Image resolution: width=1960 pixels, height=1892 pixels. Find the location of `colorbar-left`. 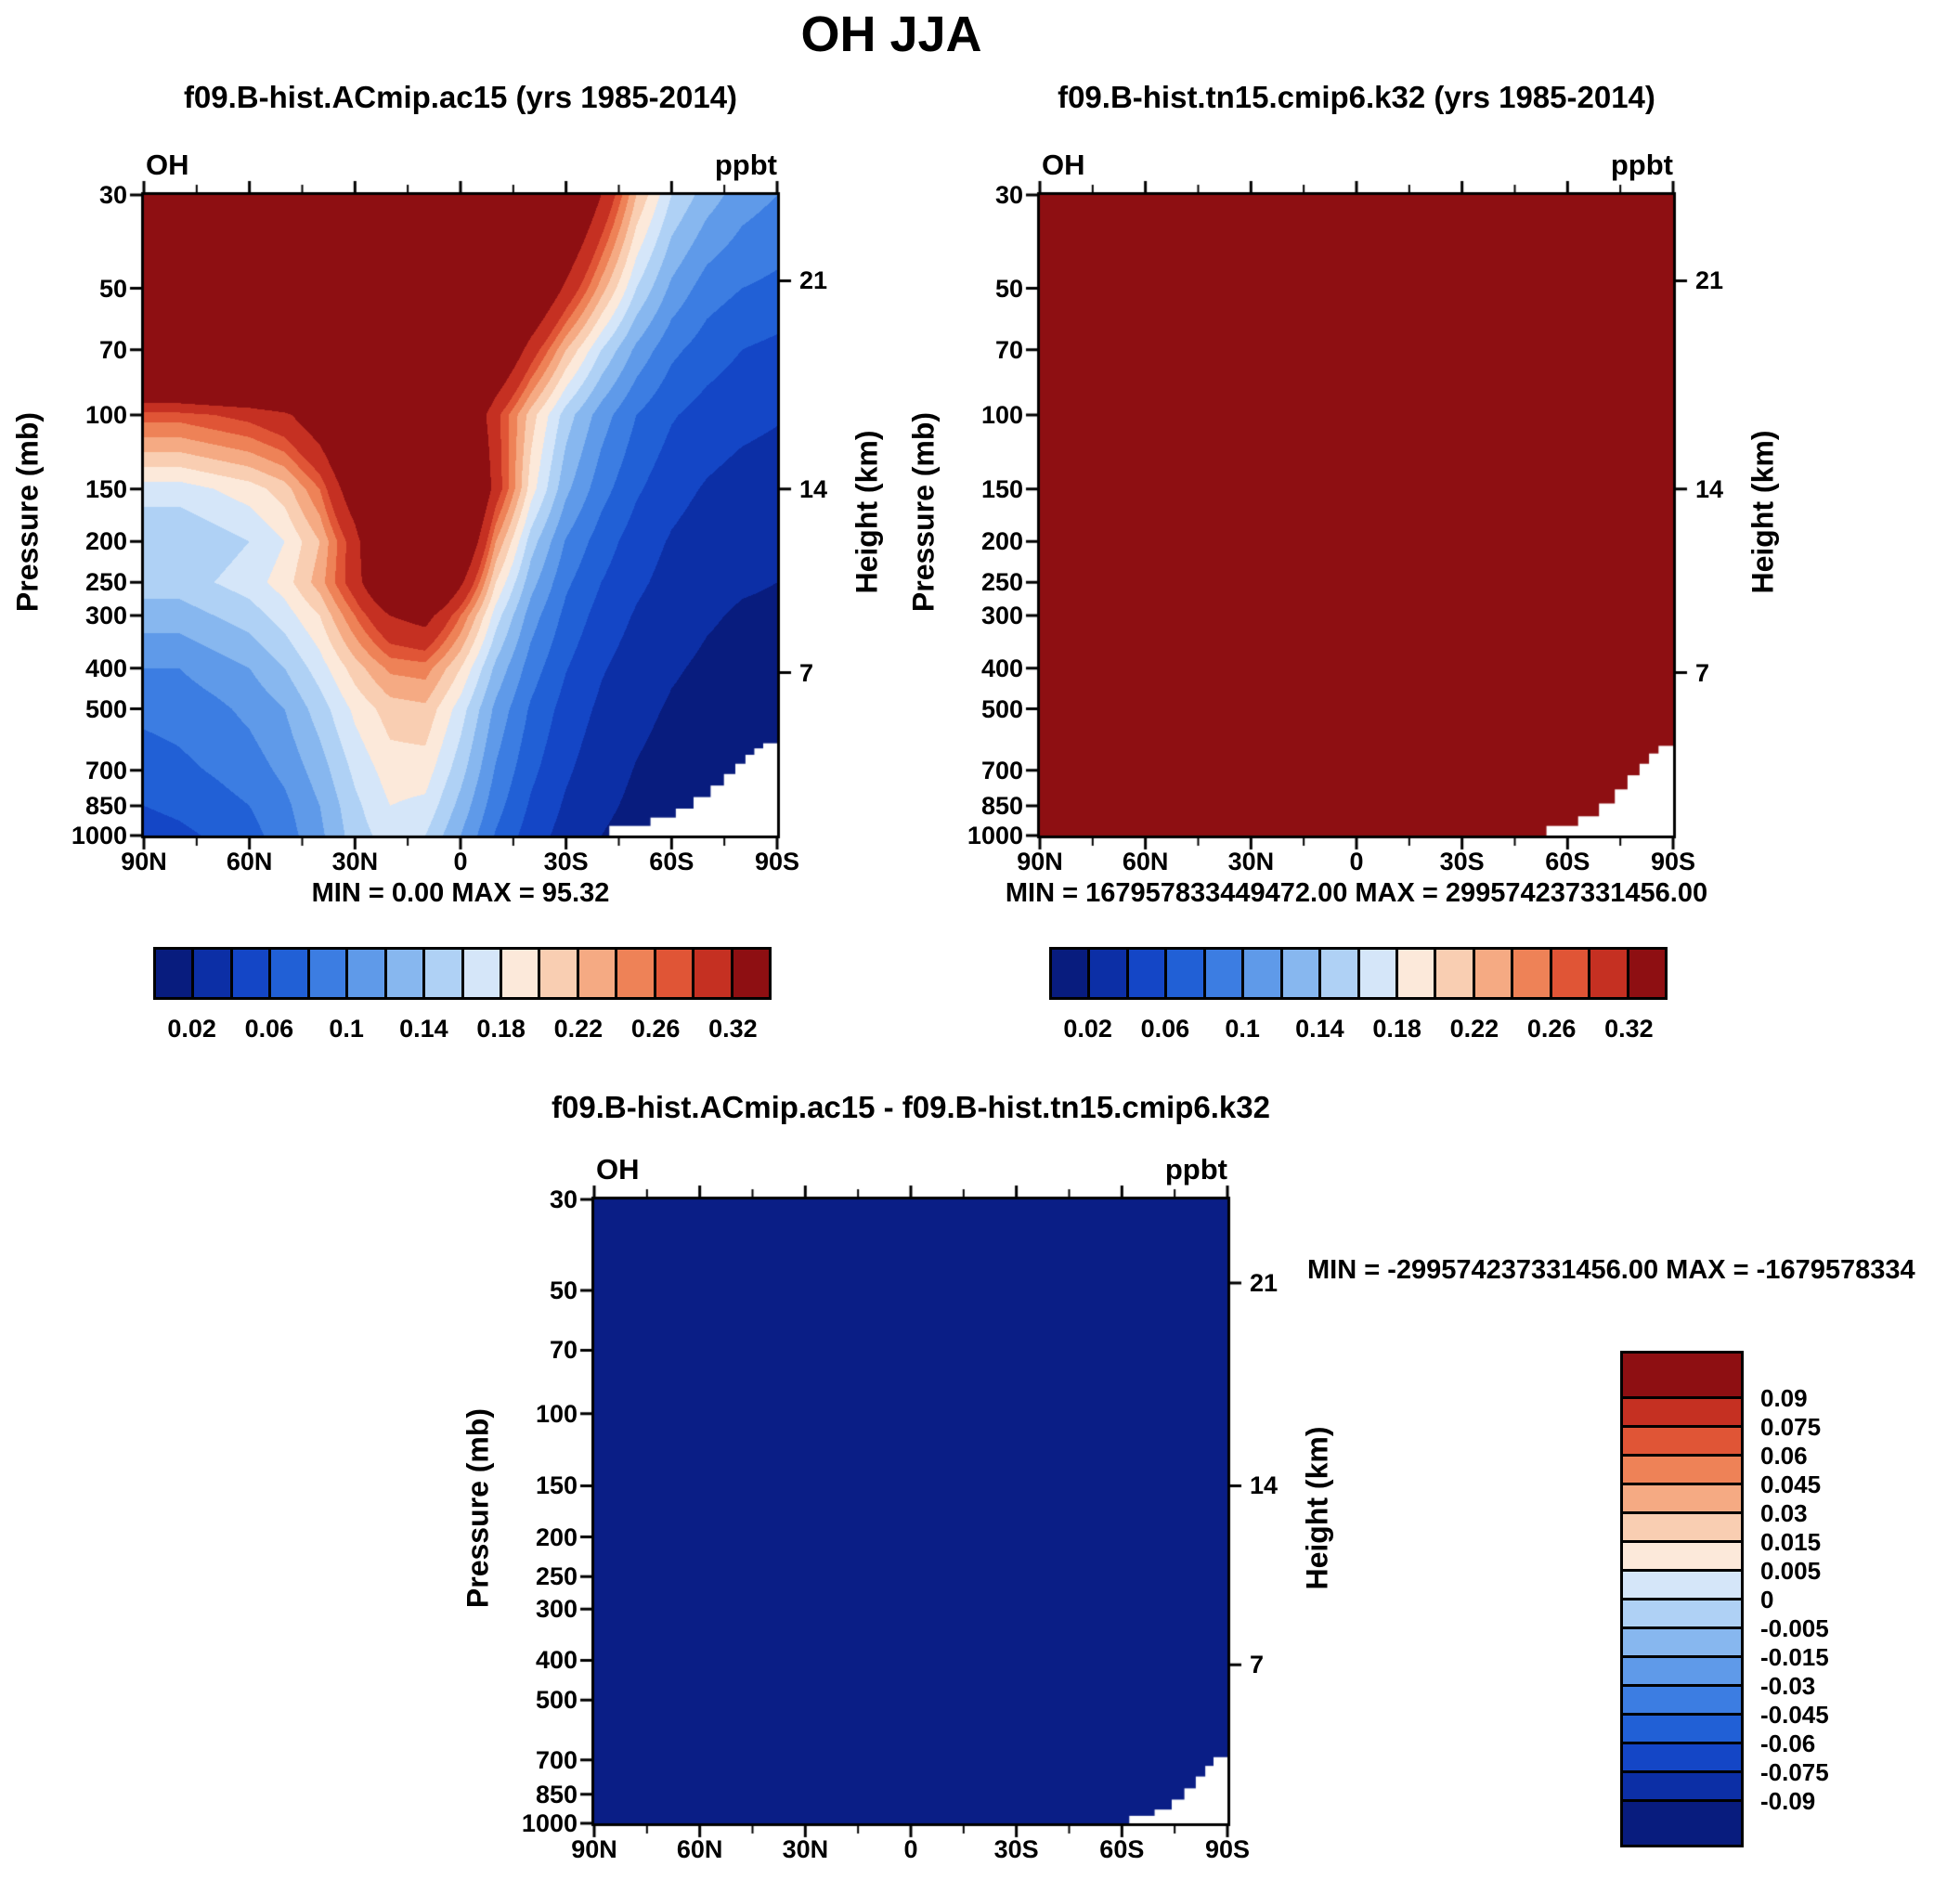

colorbar-left is located at coordinates (462, 974).